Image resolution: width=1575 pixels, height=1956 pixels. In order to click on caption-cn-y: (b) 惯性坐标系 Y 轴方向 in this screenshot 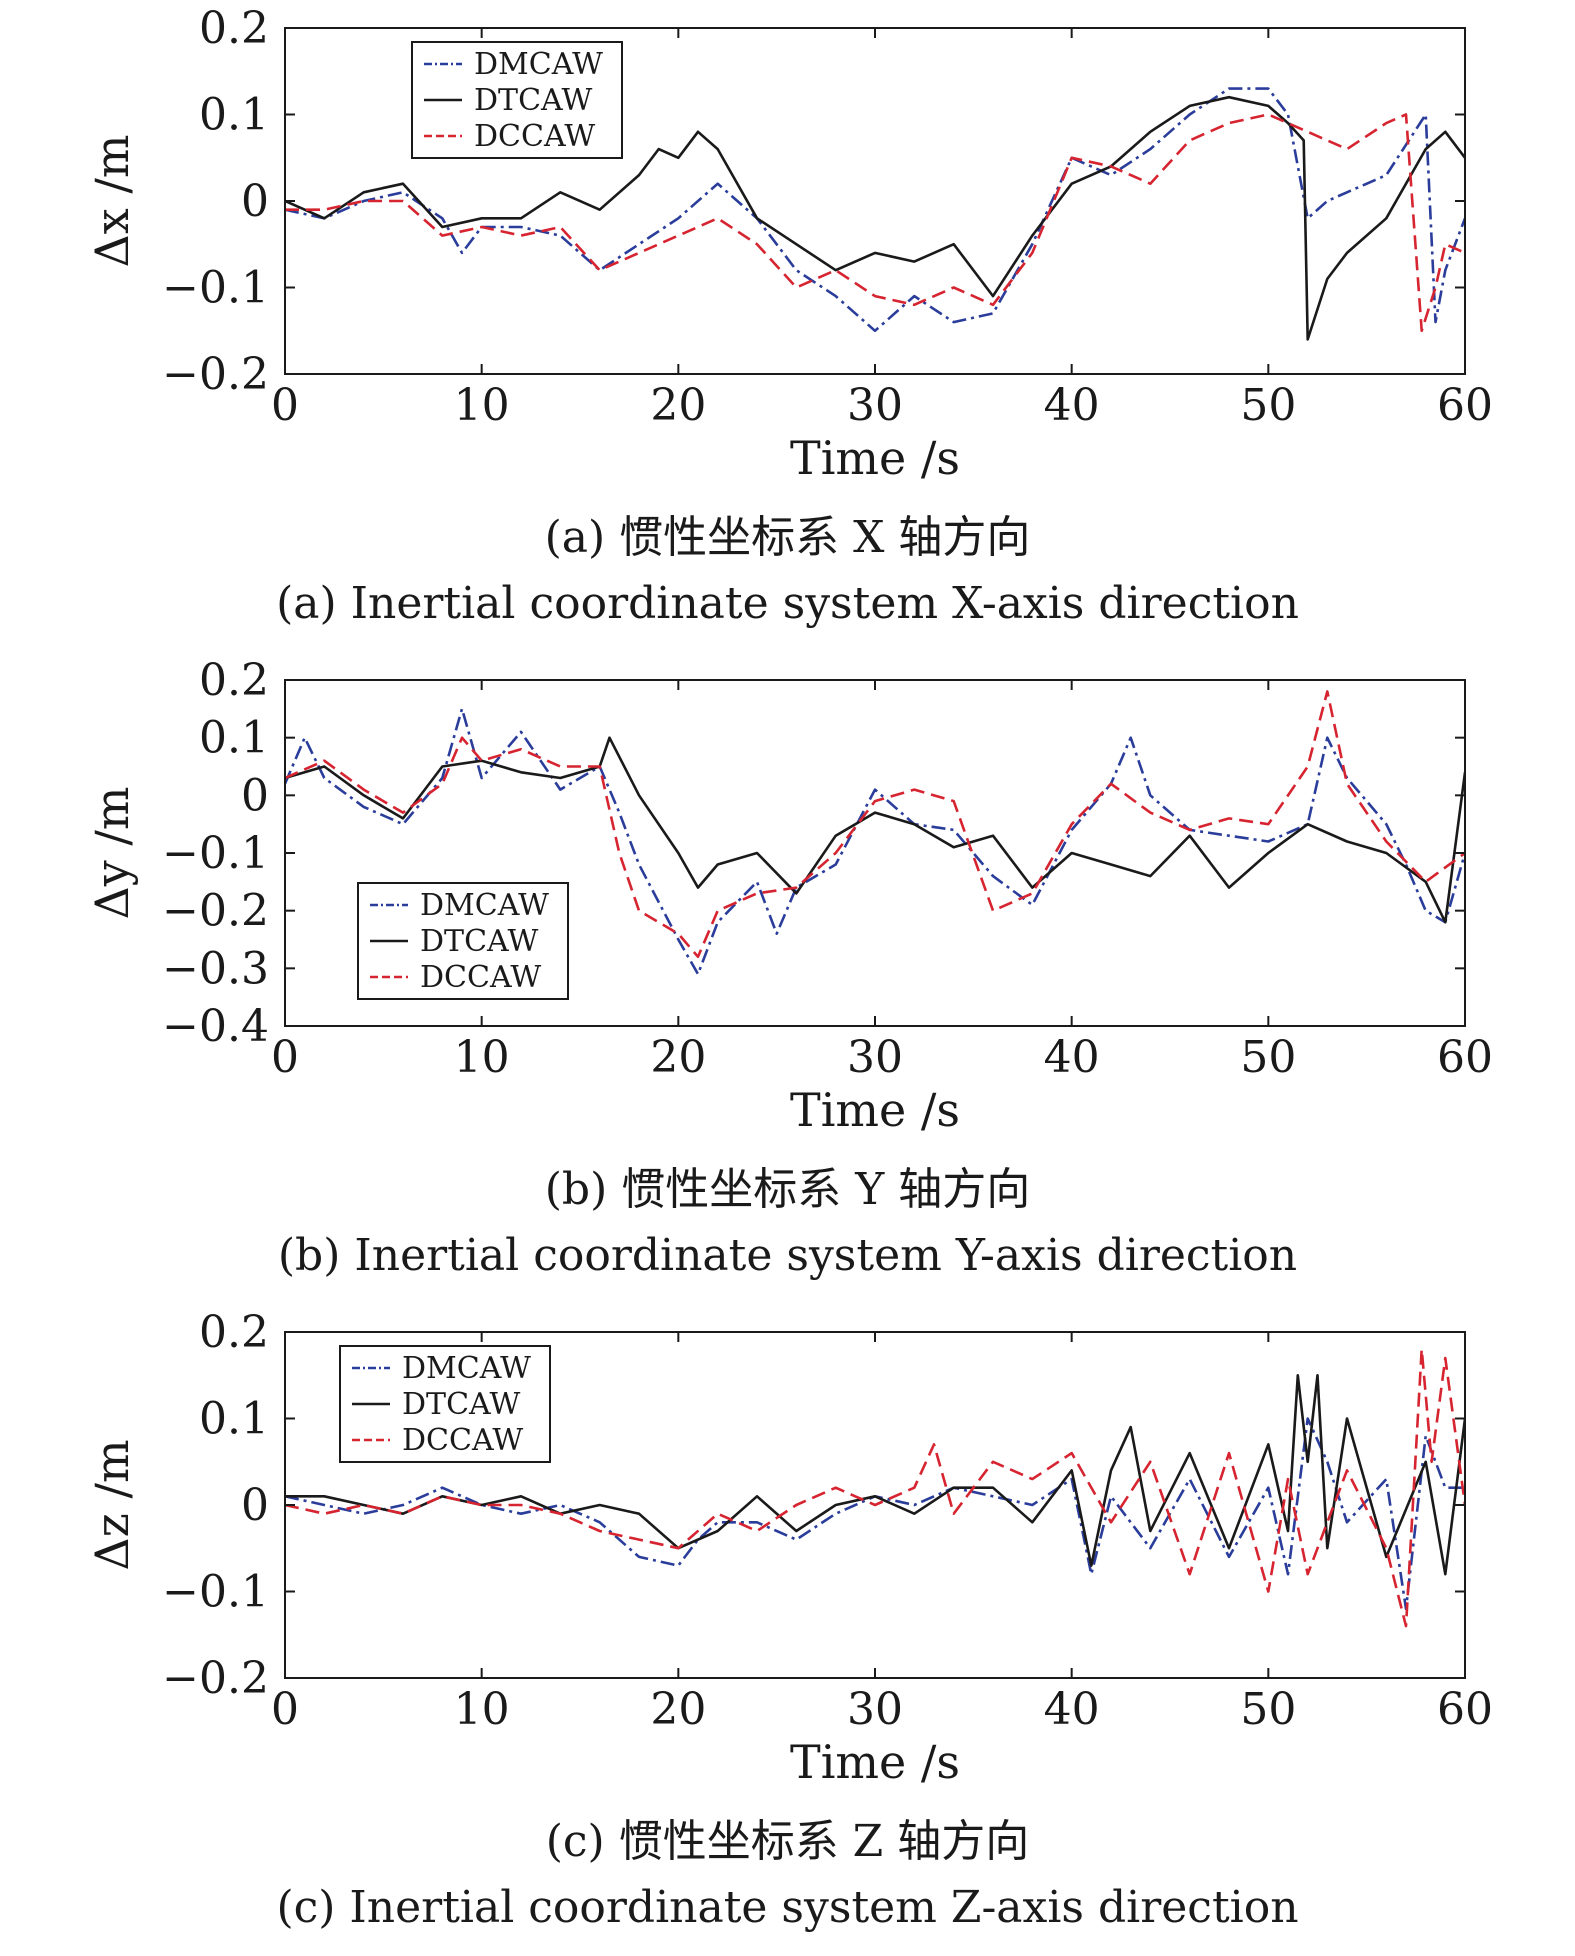, I will do `click(787, 1189)`.